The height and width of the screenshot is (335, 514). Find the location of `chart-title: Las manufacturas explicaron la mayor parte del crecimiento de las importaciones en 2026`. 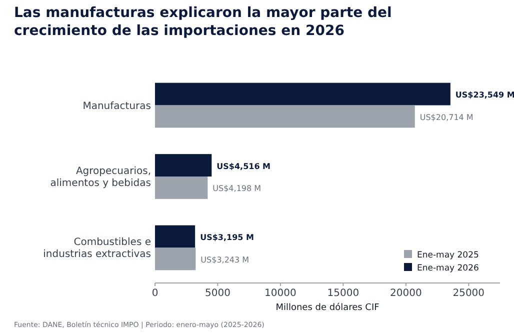

chart-title: Las manufacturas explicaron la mayor parte del crecimiento de las importaciones en 2026 is located at coordinates (203, 22).